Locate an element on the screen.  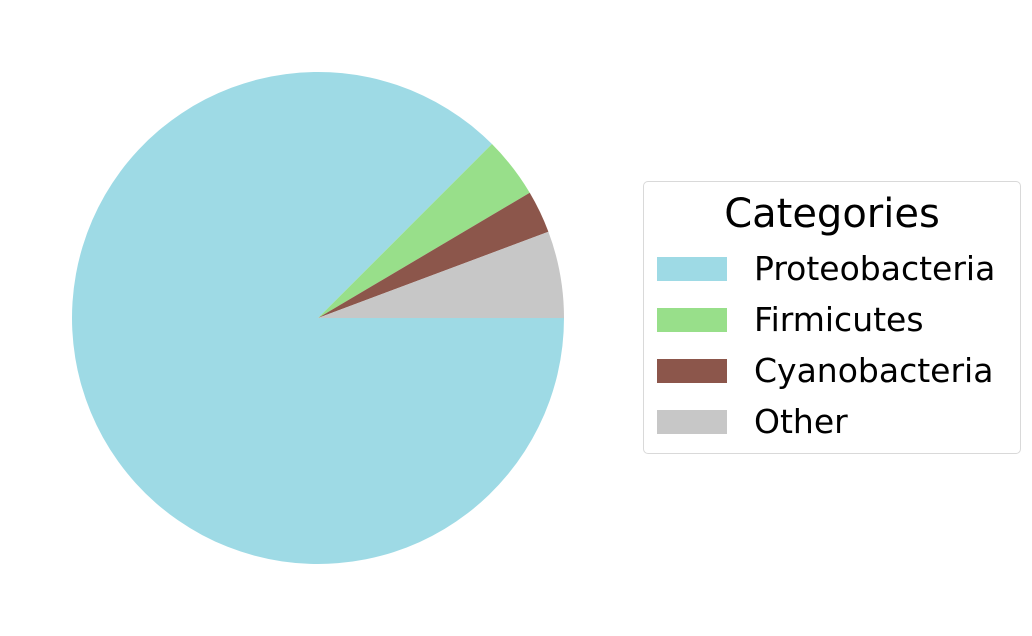
legend-swatch-other is located at coordinates (692, 422).